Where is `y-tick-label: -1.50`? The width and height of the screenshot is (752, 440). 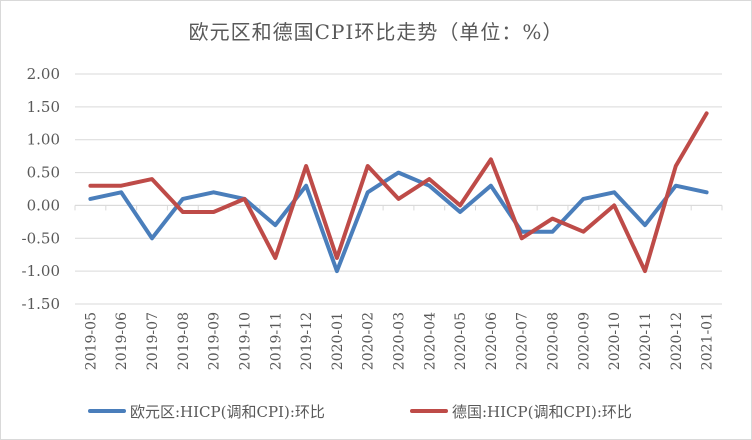
y-tick-label: -1.50 is located at coordinates (41, 304).